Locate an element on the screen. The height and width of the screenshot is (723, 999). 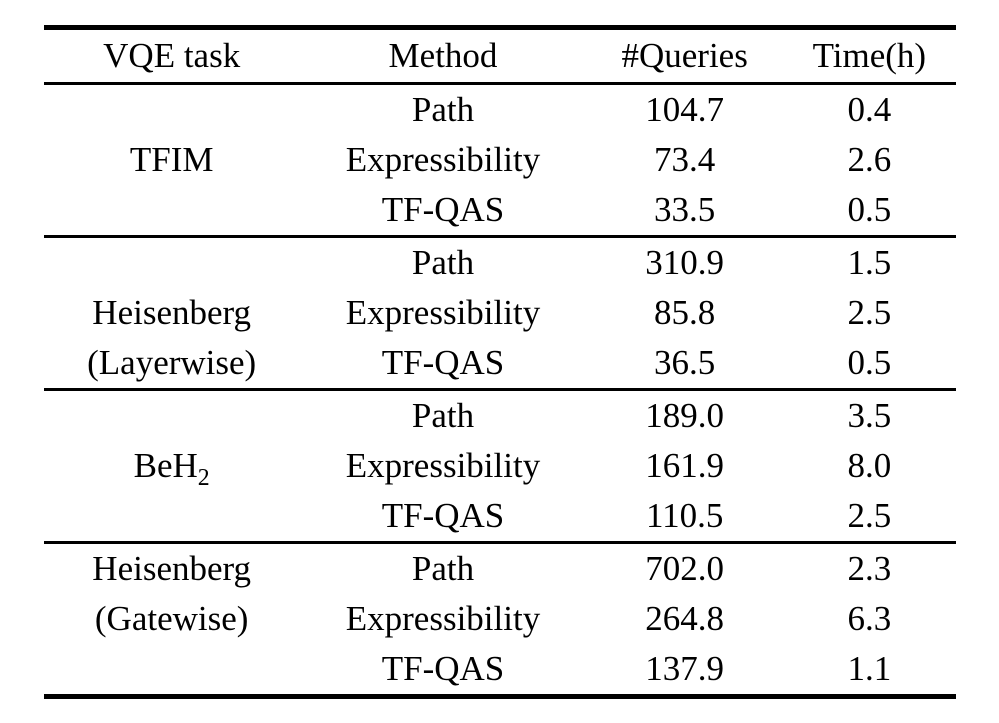
col-header-time: Time(h) is located at coordinates (869, 56).